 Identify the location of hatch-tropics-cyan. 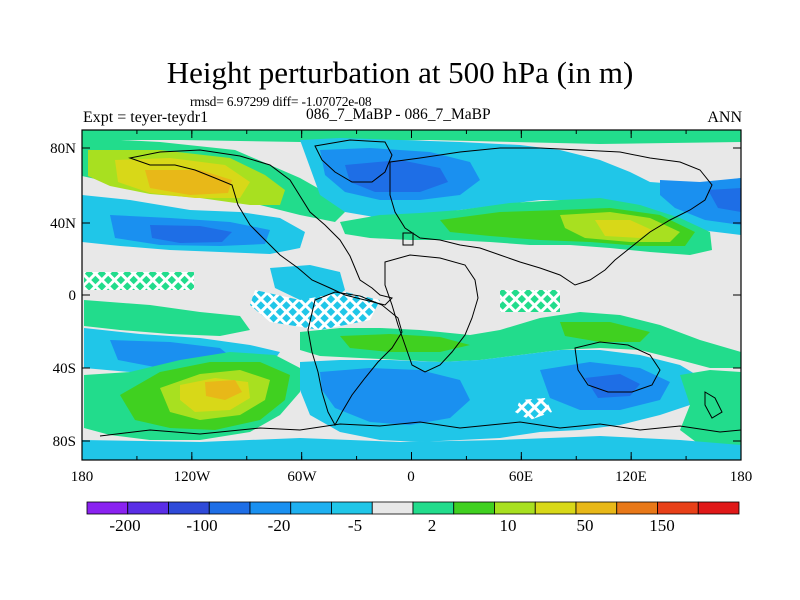
(315, 310).